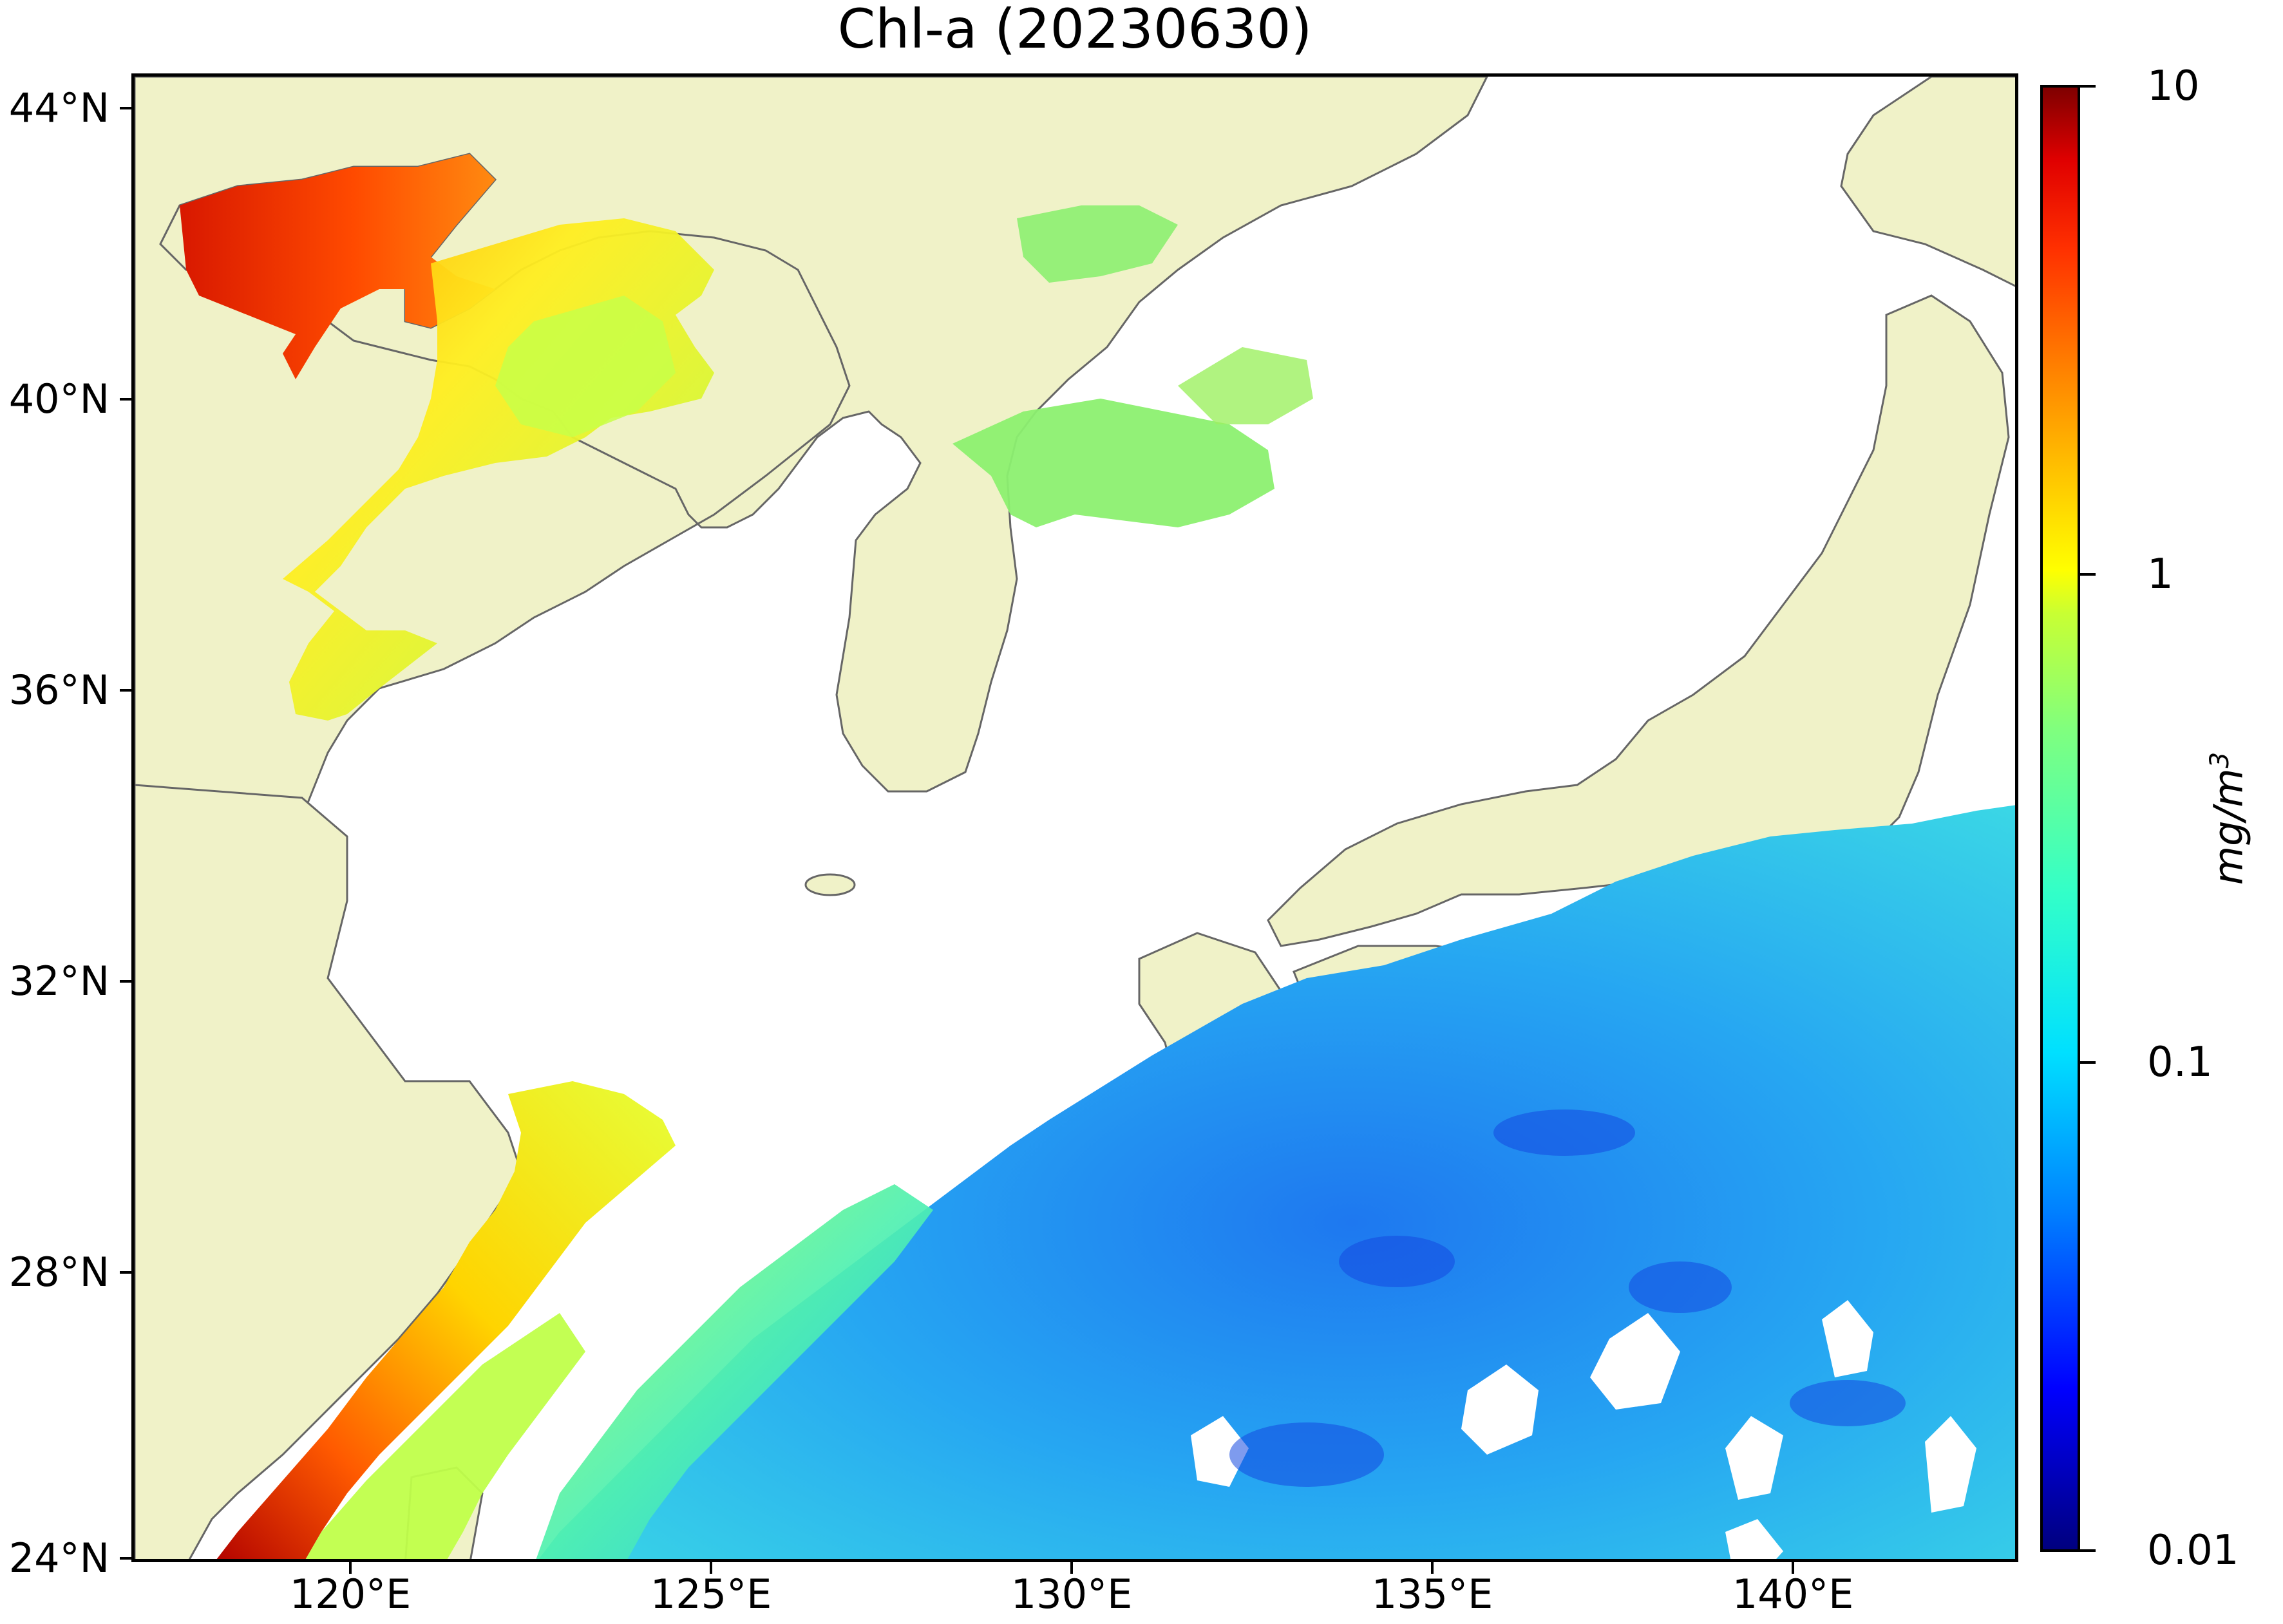 The width and height of the screenshot is (2283, 1624). Describe the element at coordinates (58, 1272) in the screenshot. I see `lat-label-28: 28°N` at that location.